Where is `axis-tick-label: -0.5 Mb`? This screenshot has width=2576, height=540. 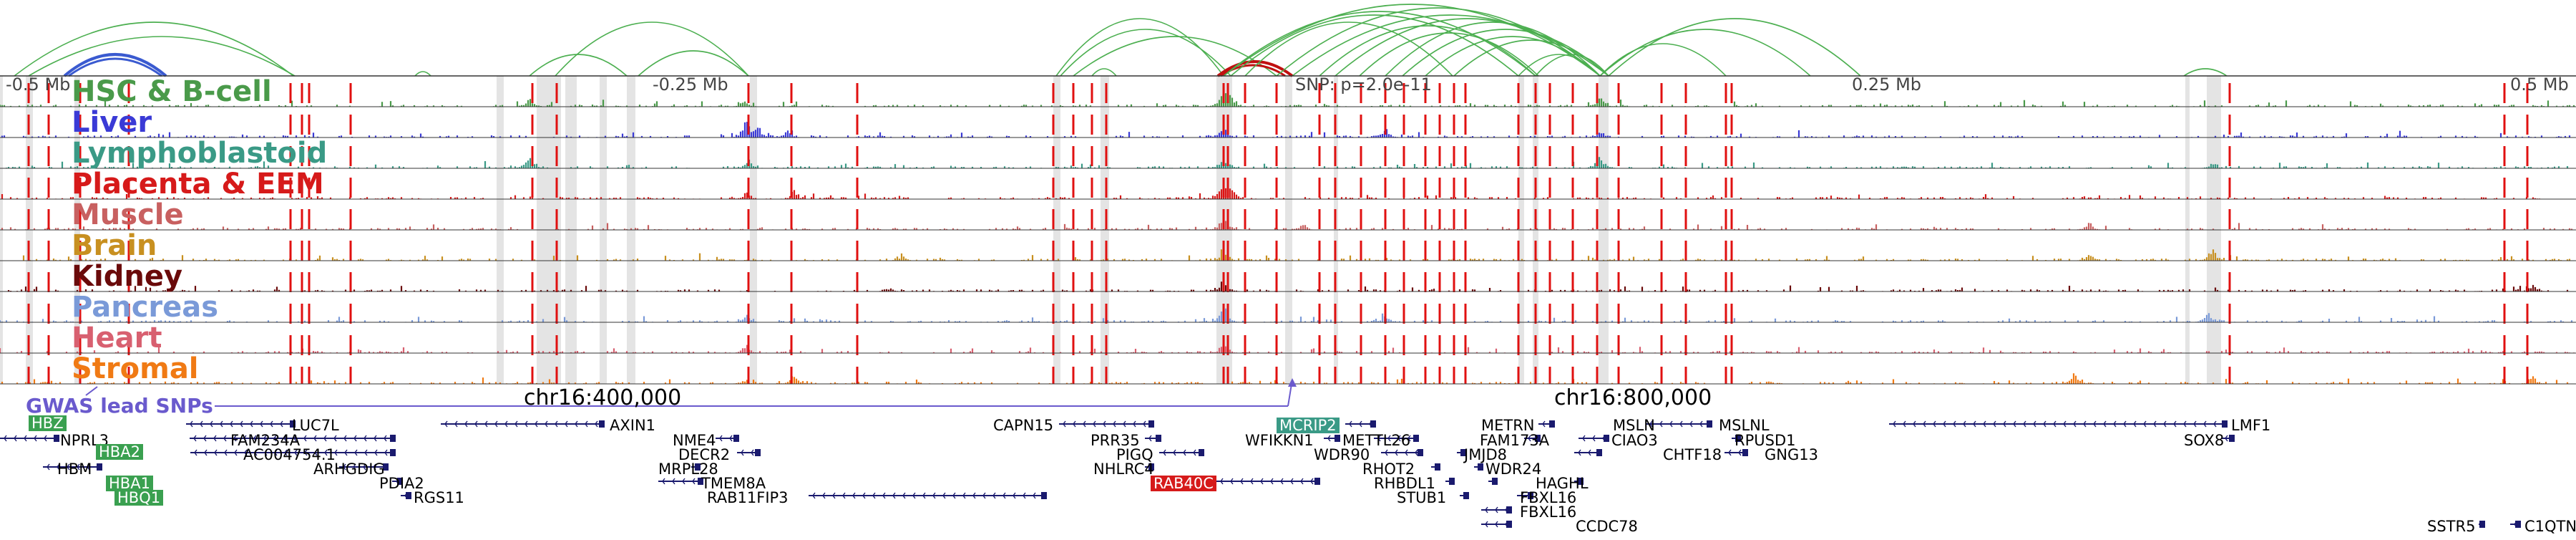
axis-tick-label: -0.5 Mb is located at coordinates (38, 84).